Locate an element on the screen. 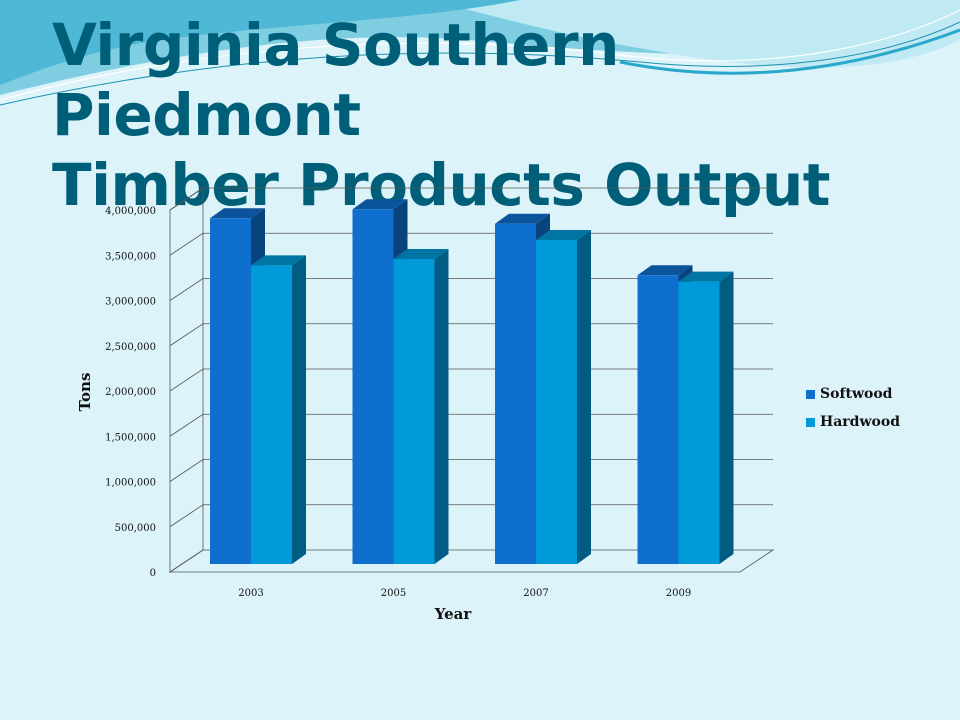 The width and height of the screenshot is (960, 720). legend-swatch-hardwood is located at coordinates (810, 422).